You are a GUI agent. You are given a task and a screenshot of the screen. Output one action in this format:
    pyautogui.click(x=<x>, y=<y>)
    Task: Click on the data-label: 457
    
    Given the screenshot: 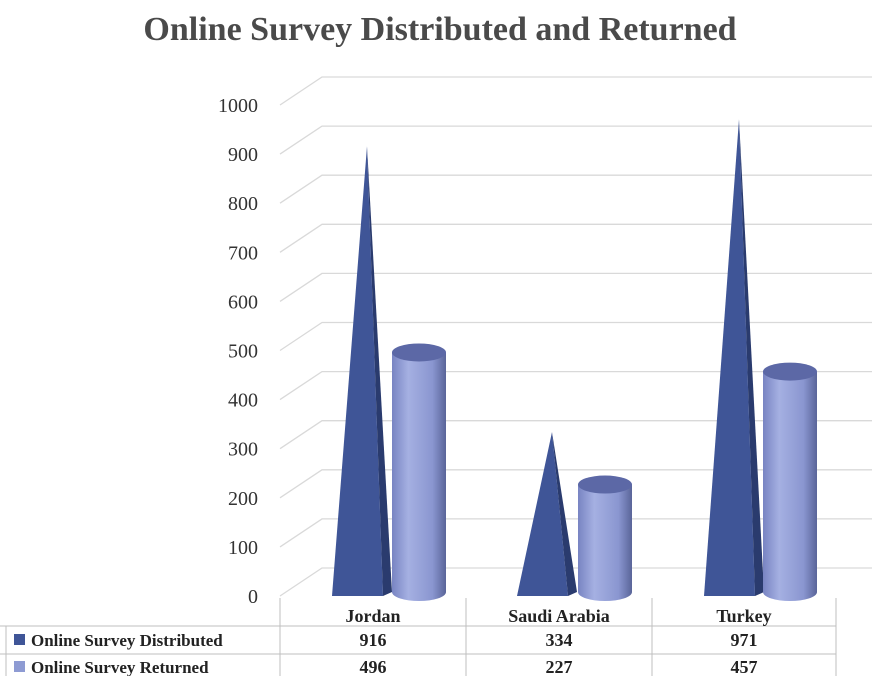 What is the action you would take?
    pyautogui.click(x=744, y=666)
    